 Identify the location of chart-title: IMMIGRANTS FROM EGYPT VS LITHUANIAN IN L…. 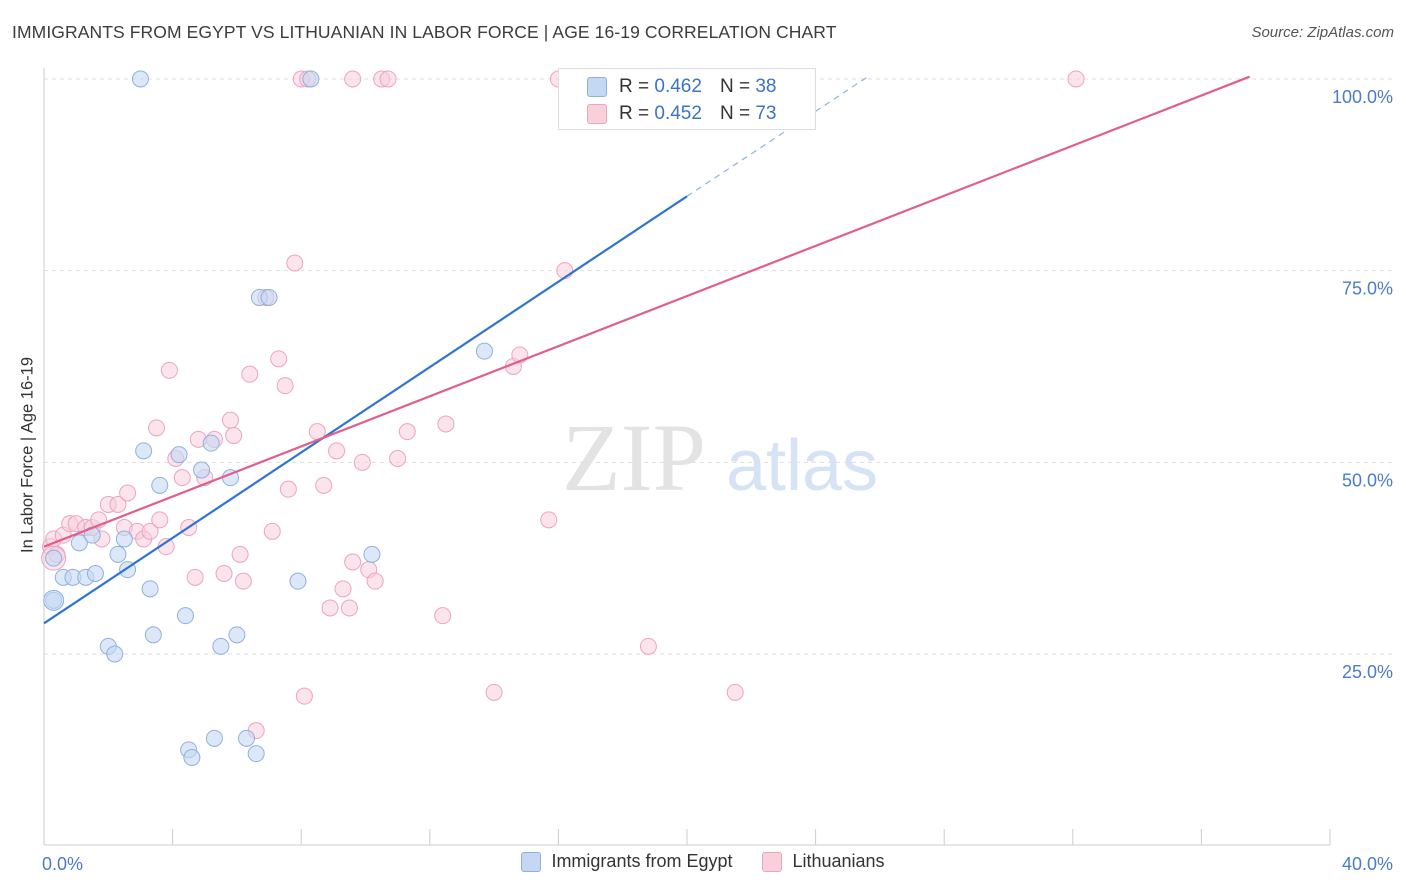
(424, 32).